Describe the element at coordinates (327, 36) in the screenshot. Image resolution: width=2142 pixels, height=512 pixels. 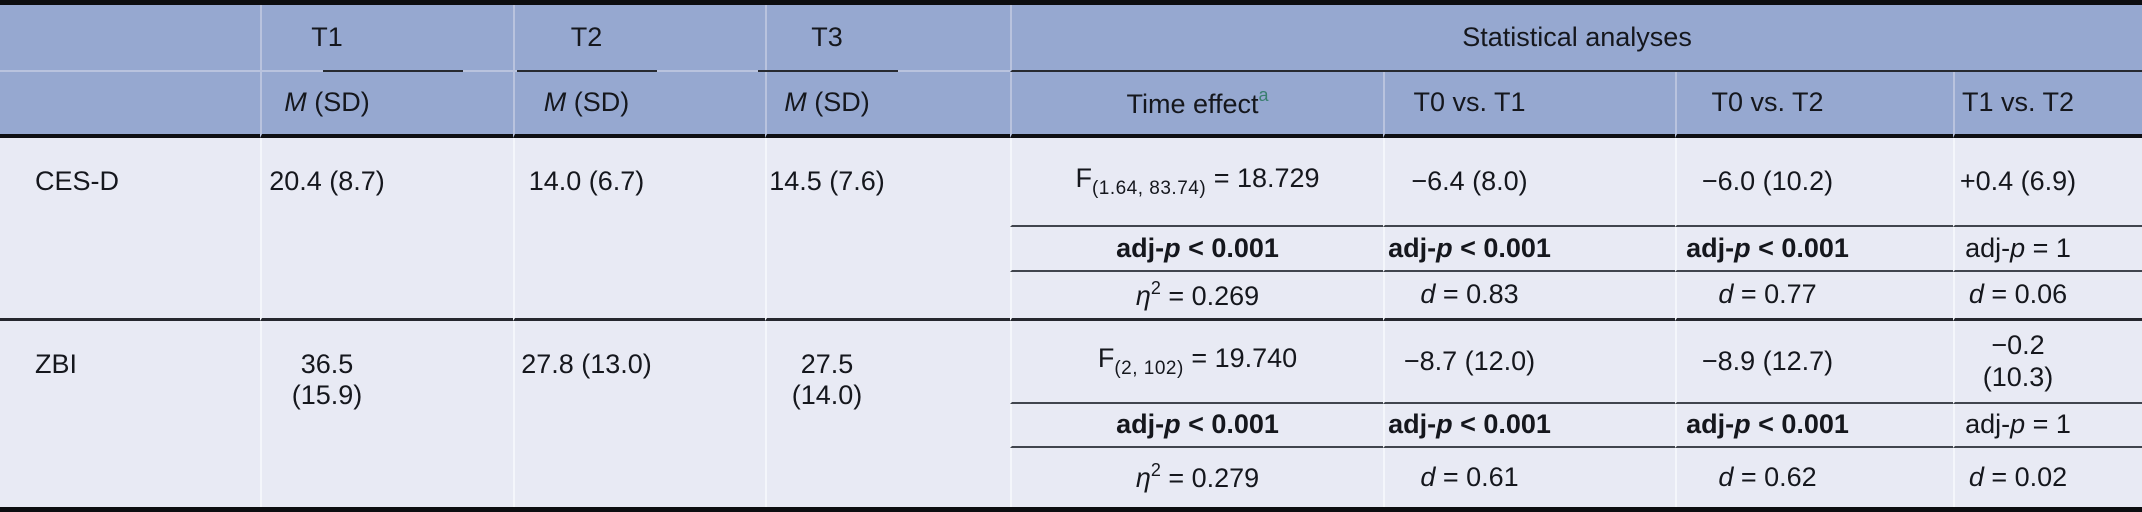
I see `header-t1-label: T1` at that location.